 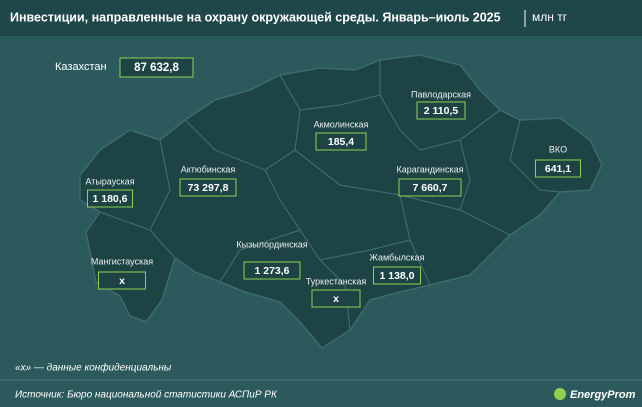 I want to click on title-bar, so click(x=321, y=18).